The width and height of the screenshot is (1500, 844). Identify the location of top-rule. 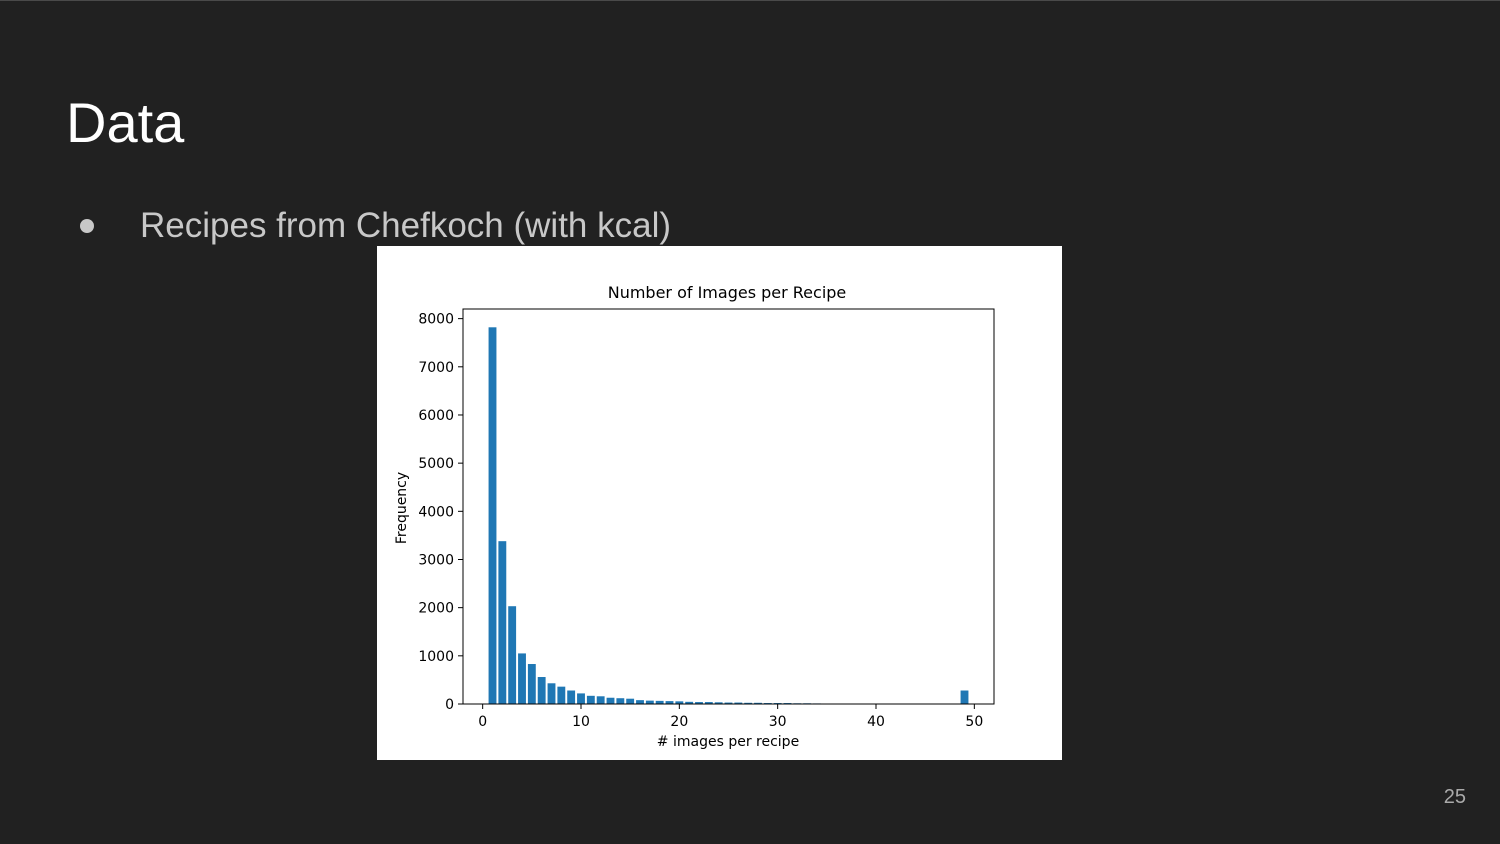
(750, 0).